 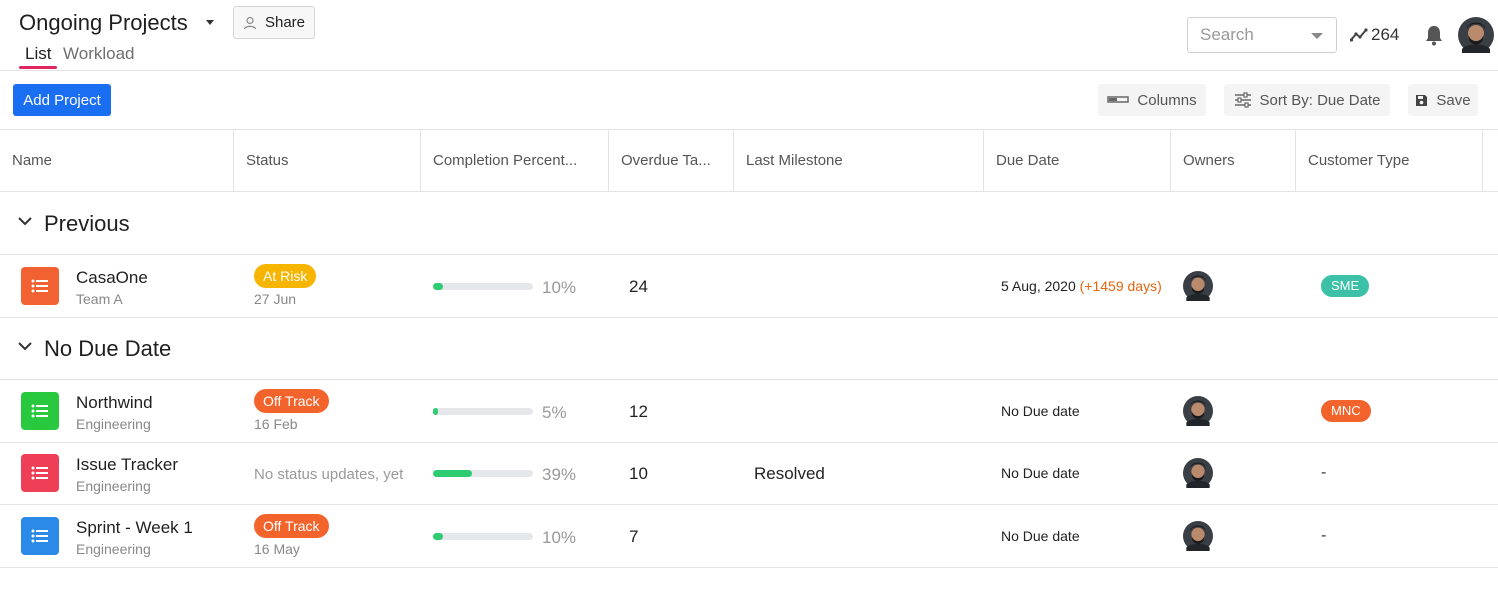 What do you see at coordinates (1317, 36) in the screenshot?
I see `search-dropdown-icon` at bounding box center [1317, 36].